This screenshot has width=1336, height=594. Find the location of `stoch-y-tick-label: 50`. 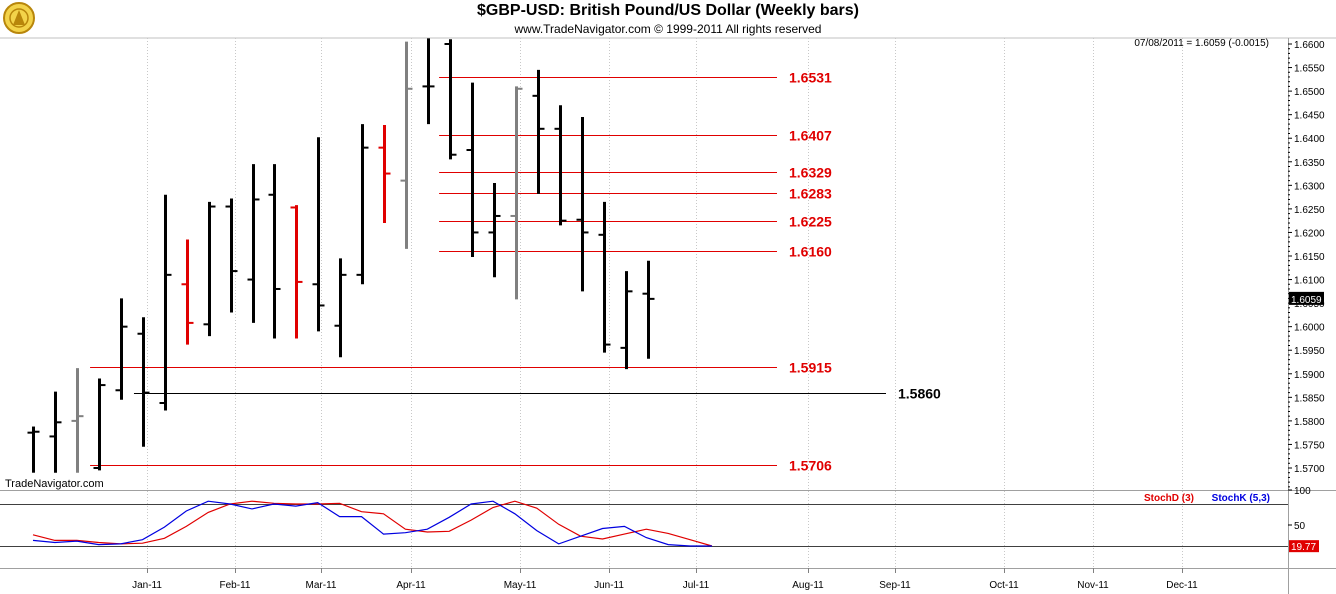

stoch-y-tick-label: 50 is located at coordinates (1300, 526).